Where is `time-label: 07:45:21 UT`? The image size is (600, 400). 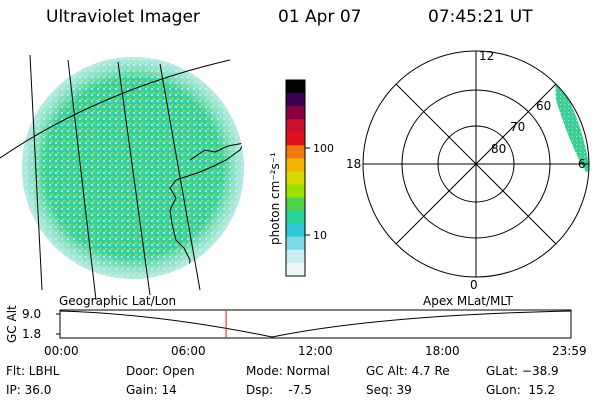 time-label: 07:45:21 UT is located at coordinates (480, 17).